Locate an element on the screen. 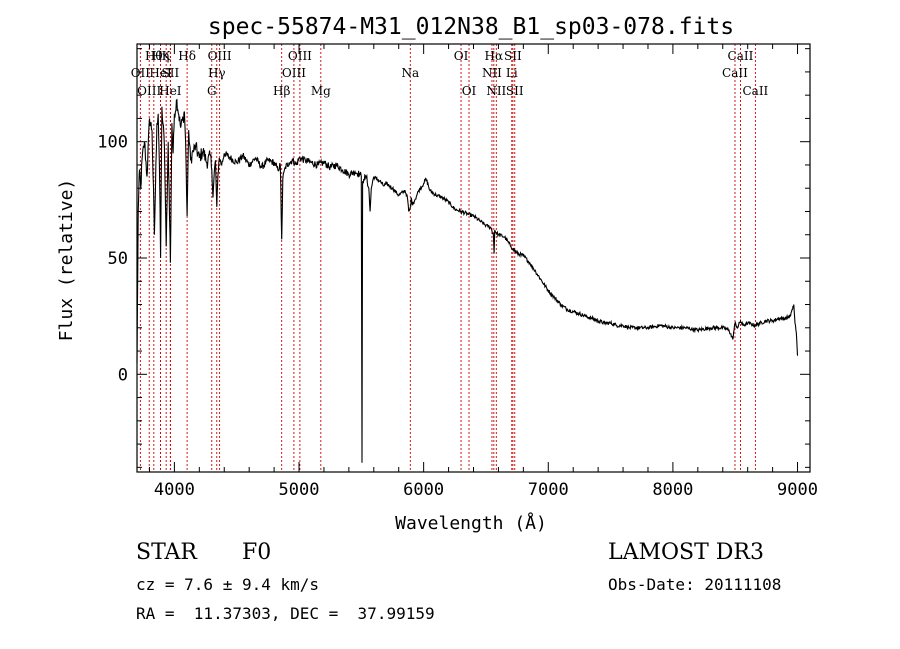 The height and width of the screenshot is (649, 900). line-label-12: Hβ is located at coordinates (281, 91).